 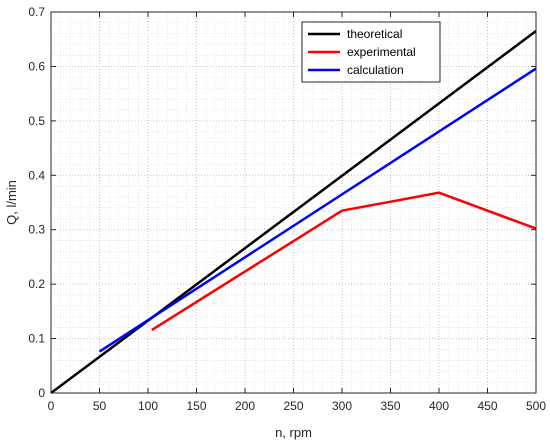 What do you see at coordinates (342, 406) in the screenshot?
I see `x-tick-label: 300` at bounding box center [342, 406].